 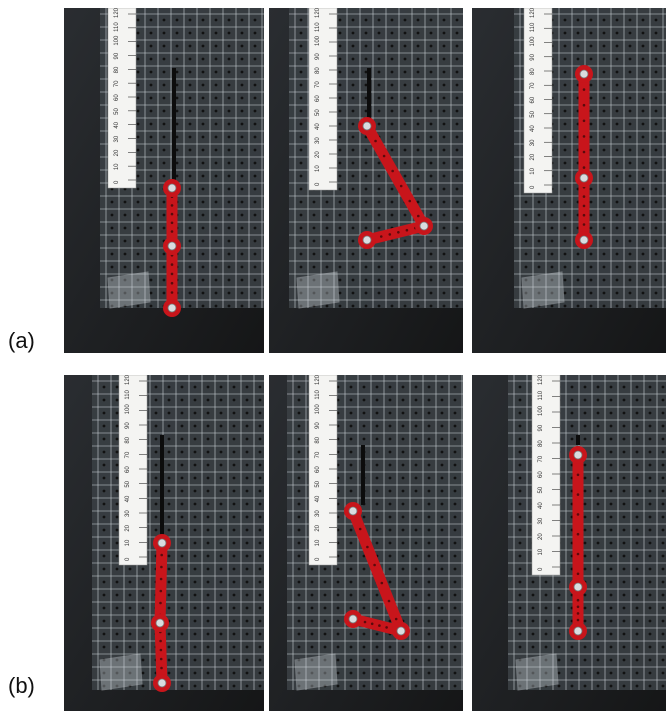 What do you see at coordinates (128, 380) in the screenshot?
I see `ruler-tick-label: 120` at bounding box center [128, 380].